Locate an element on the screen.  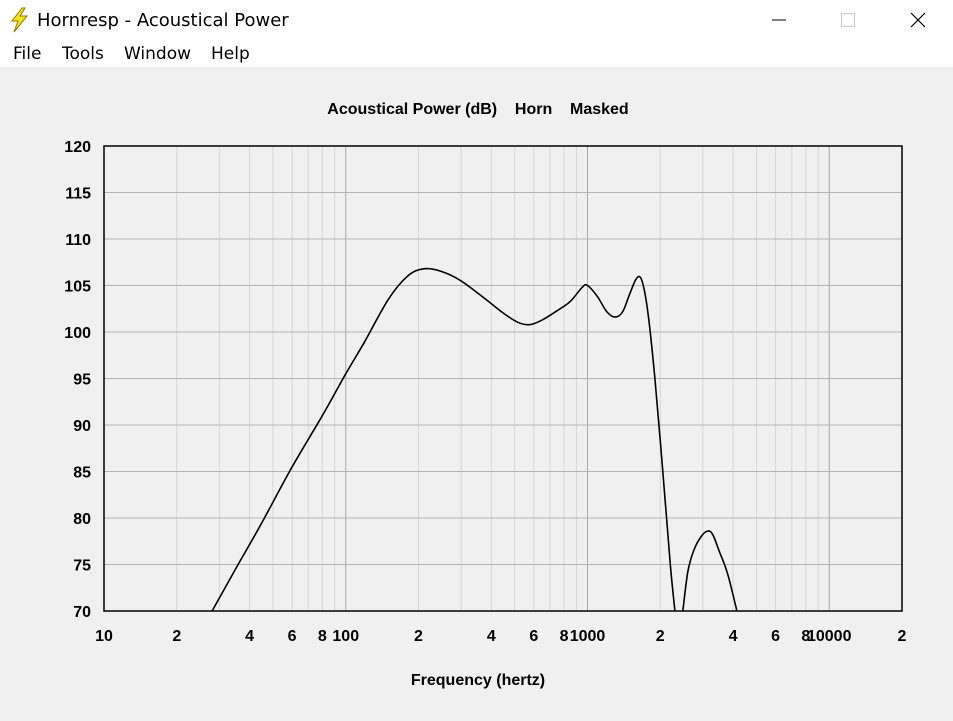
menu-tools: Tools is located at coordinates (83, 54).